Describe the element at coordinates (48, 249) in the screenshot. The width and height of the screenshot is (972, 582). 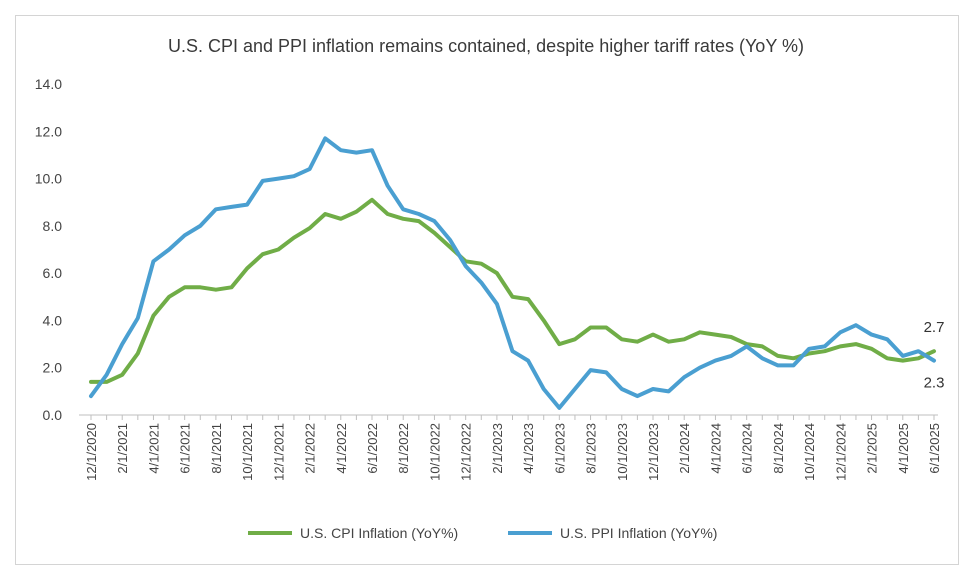
I see `y-axis: 0.0 2.0 4.0 6.0 8.0 10.0 12.0 14.0` at that location.